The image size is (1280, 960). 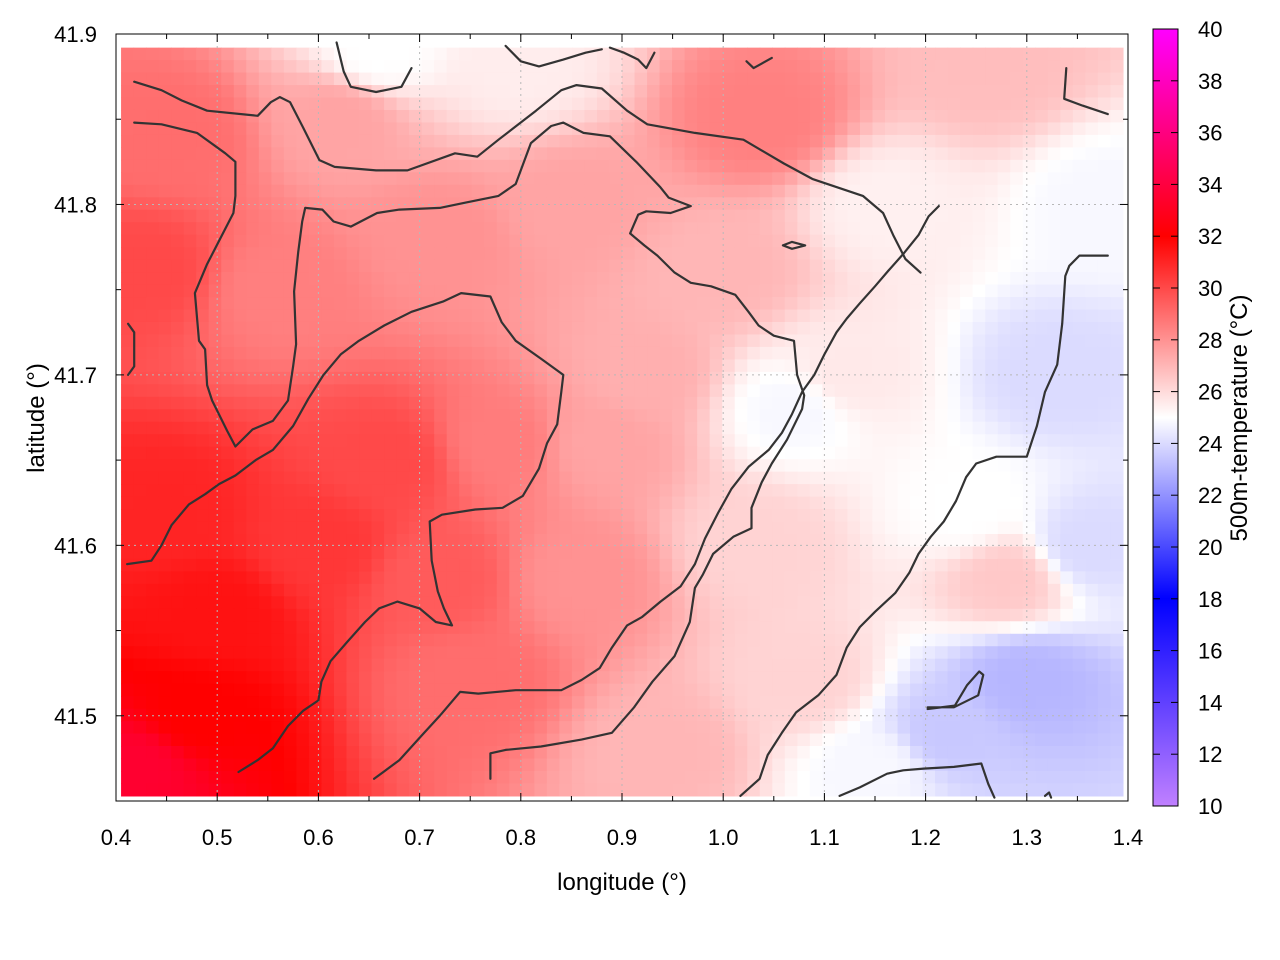 I want to click on x-tick-labels: 0.4 0.5 0.6 0.7 0.8 0.9 1.0 1.1 1.2 1.3 1.4, so click(x=622, y=837).